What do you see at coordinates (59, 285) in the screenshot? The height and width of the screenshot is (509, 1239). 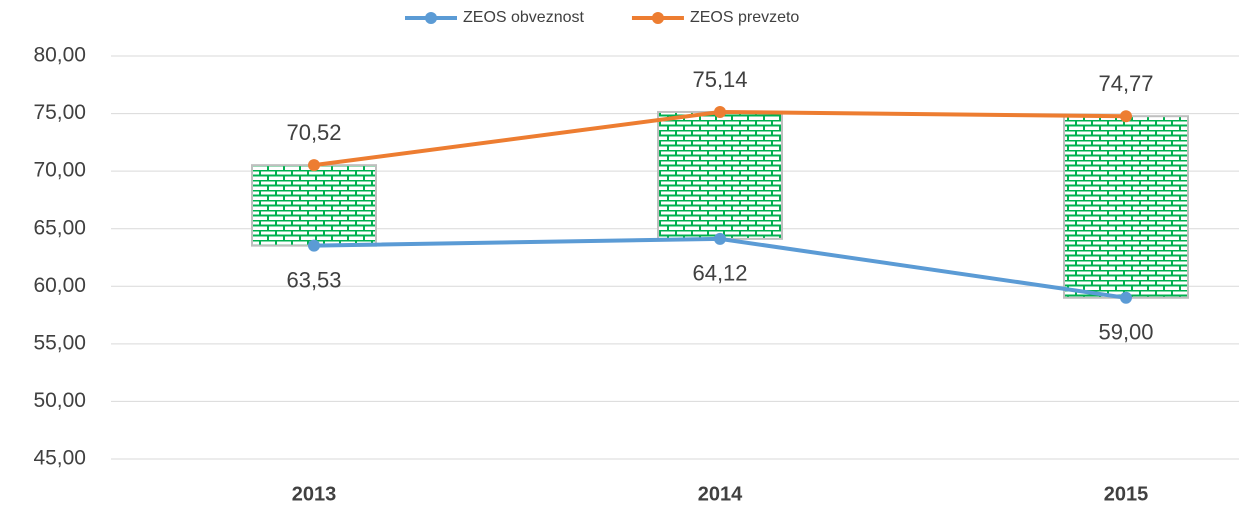 I see `y-tick-label: 60,00` at bounding box center [59, 285].